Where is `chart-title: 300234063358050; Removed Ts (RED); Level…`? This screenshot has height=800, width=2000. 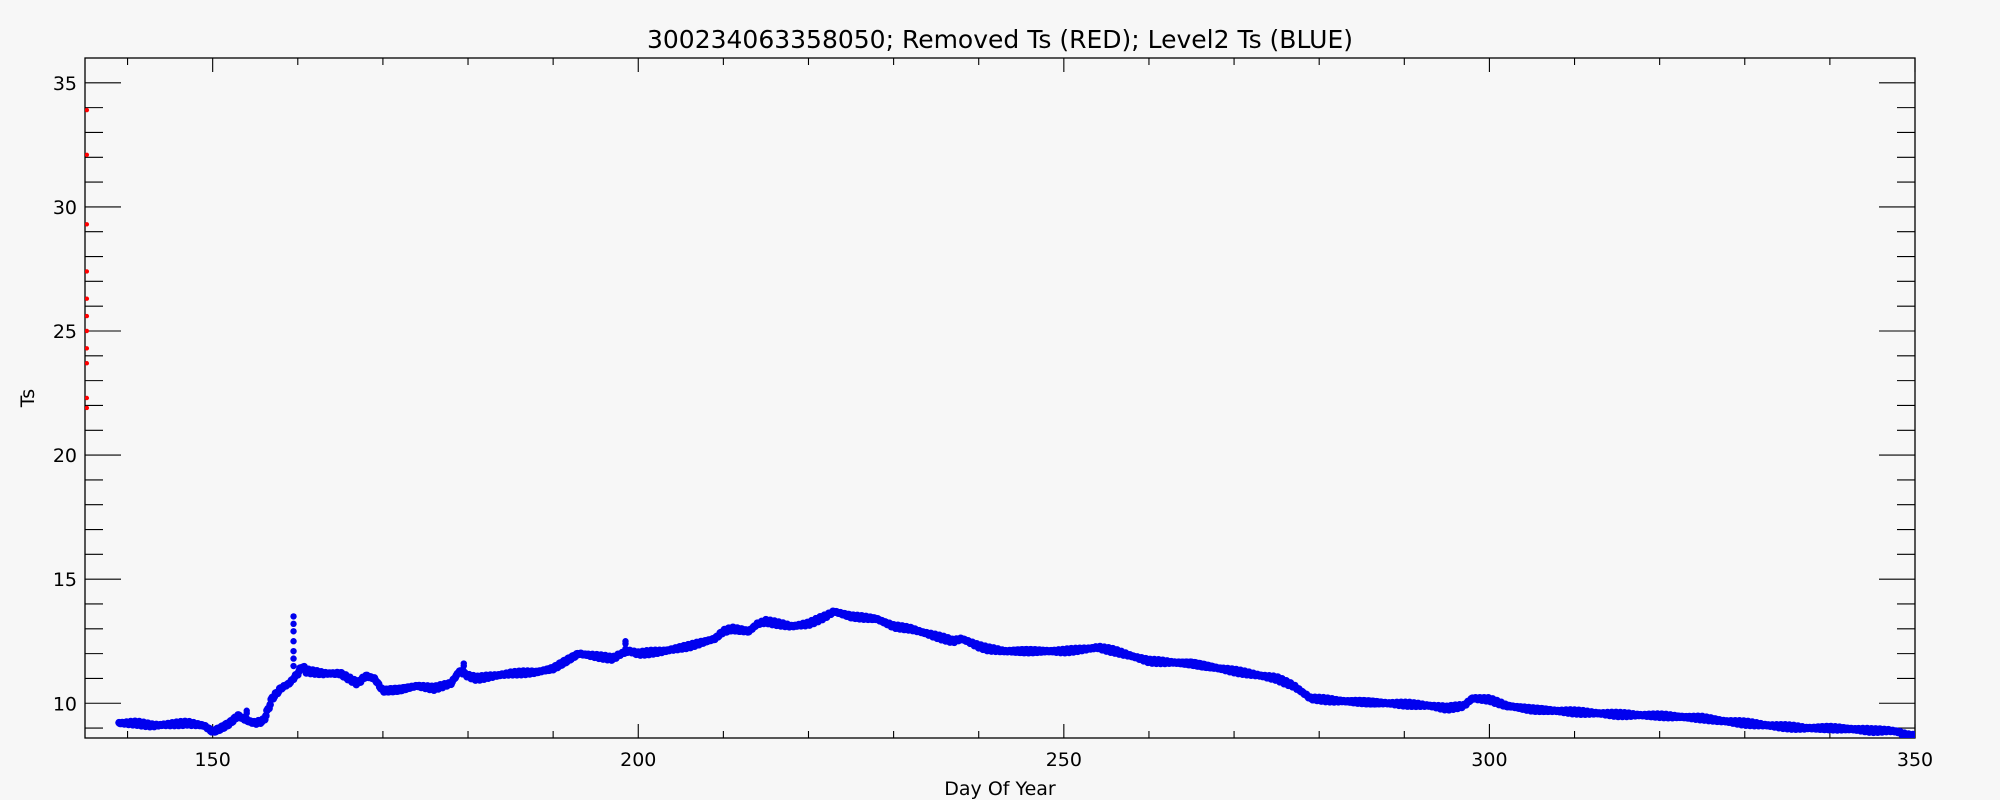
chart-title: 300234063358050; Removed Ts (RED); Level… is located at coordinates (1000, 39).